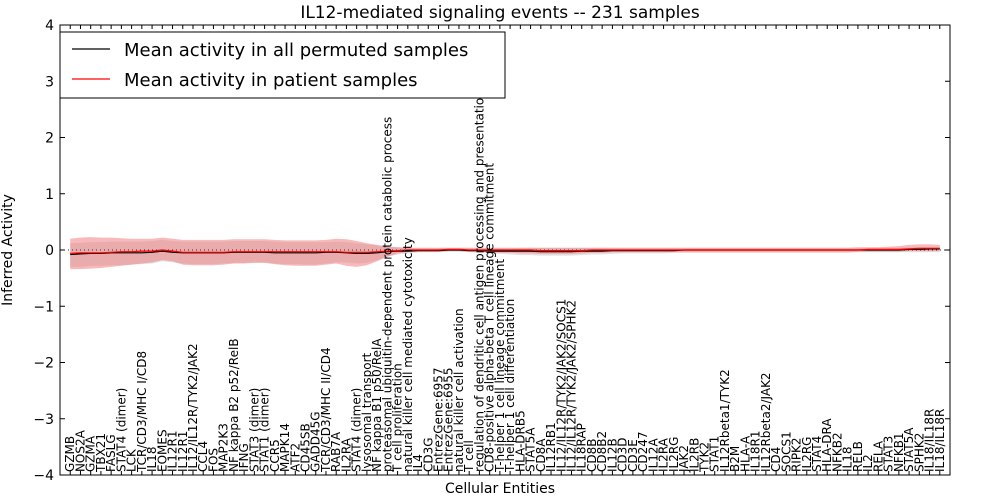  I want to click on x-tick-label: HLA-A, so click(745, 453).